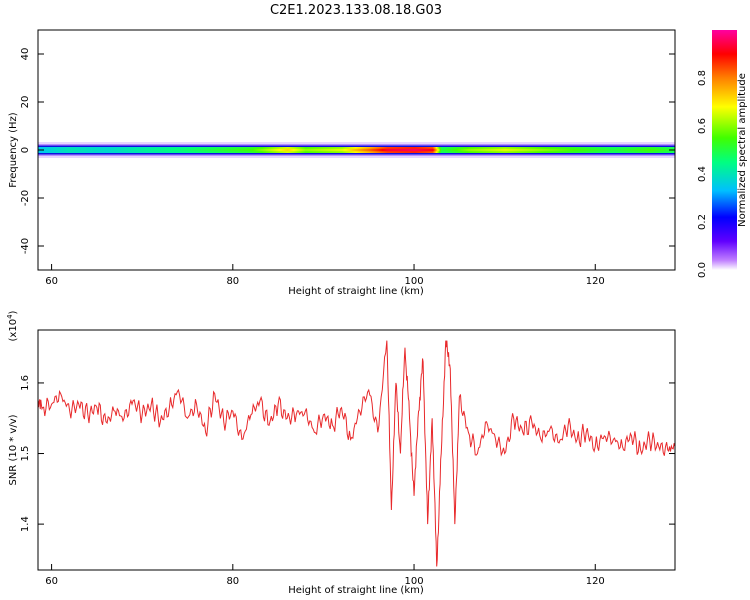 Image resolution: width=750 pixels, height=600 pixels. Describe the element at coordinates (12, 325) in the screenshot. I see `snr-scale-label: (x104)` at that location.